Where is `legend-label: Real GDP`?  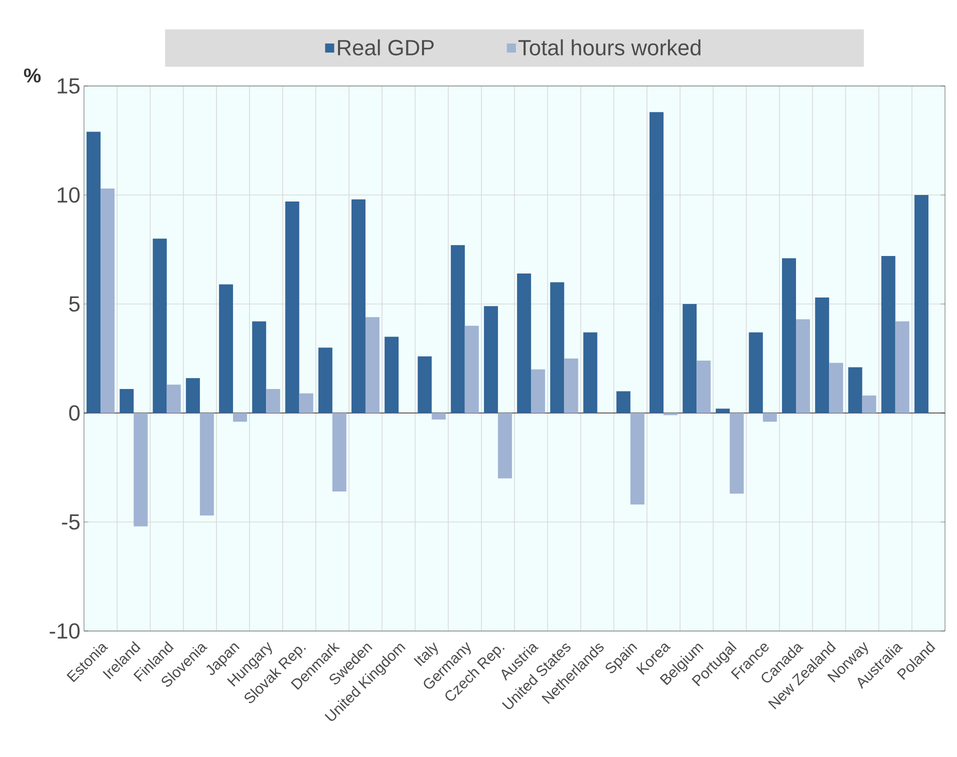 legend-label: Real GDP is located at coordinates (386, 47).